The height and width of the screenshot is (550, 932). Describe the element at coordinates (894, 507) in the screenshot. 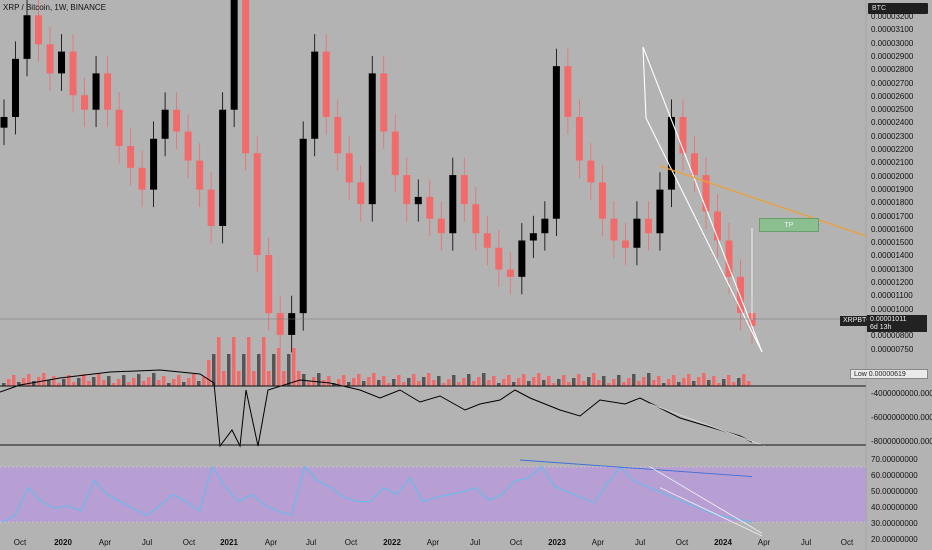

I see `rsi-tick-label: 40.00000000` at that location.